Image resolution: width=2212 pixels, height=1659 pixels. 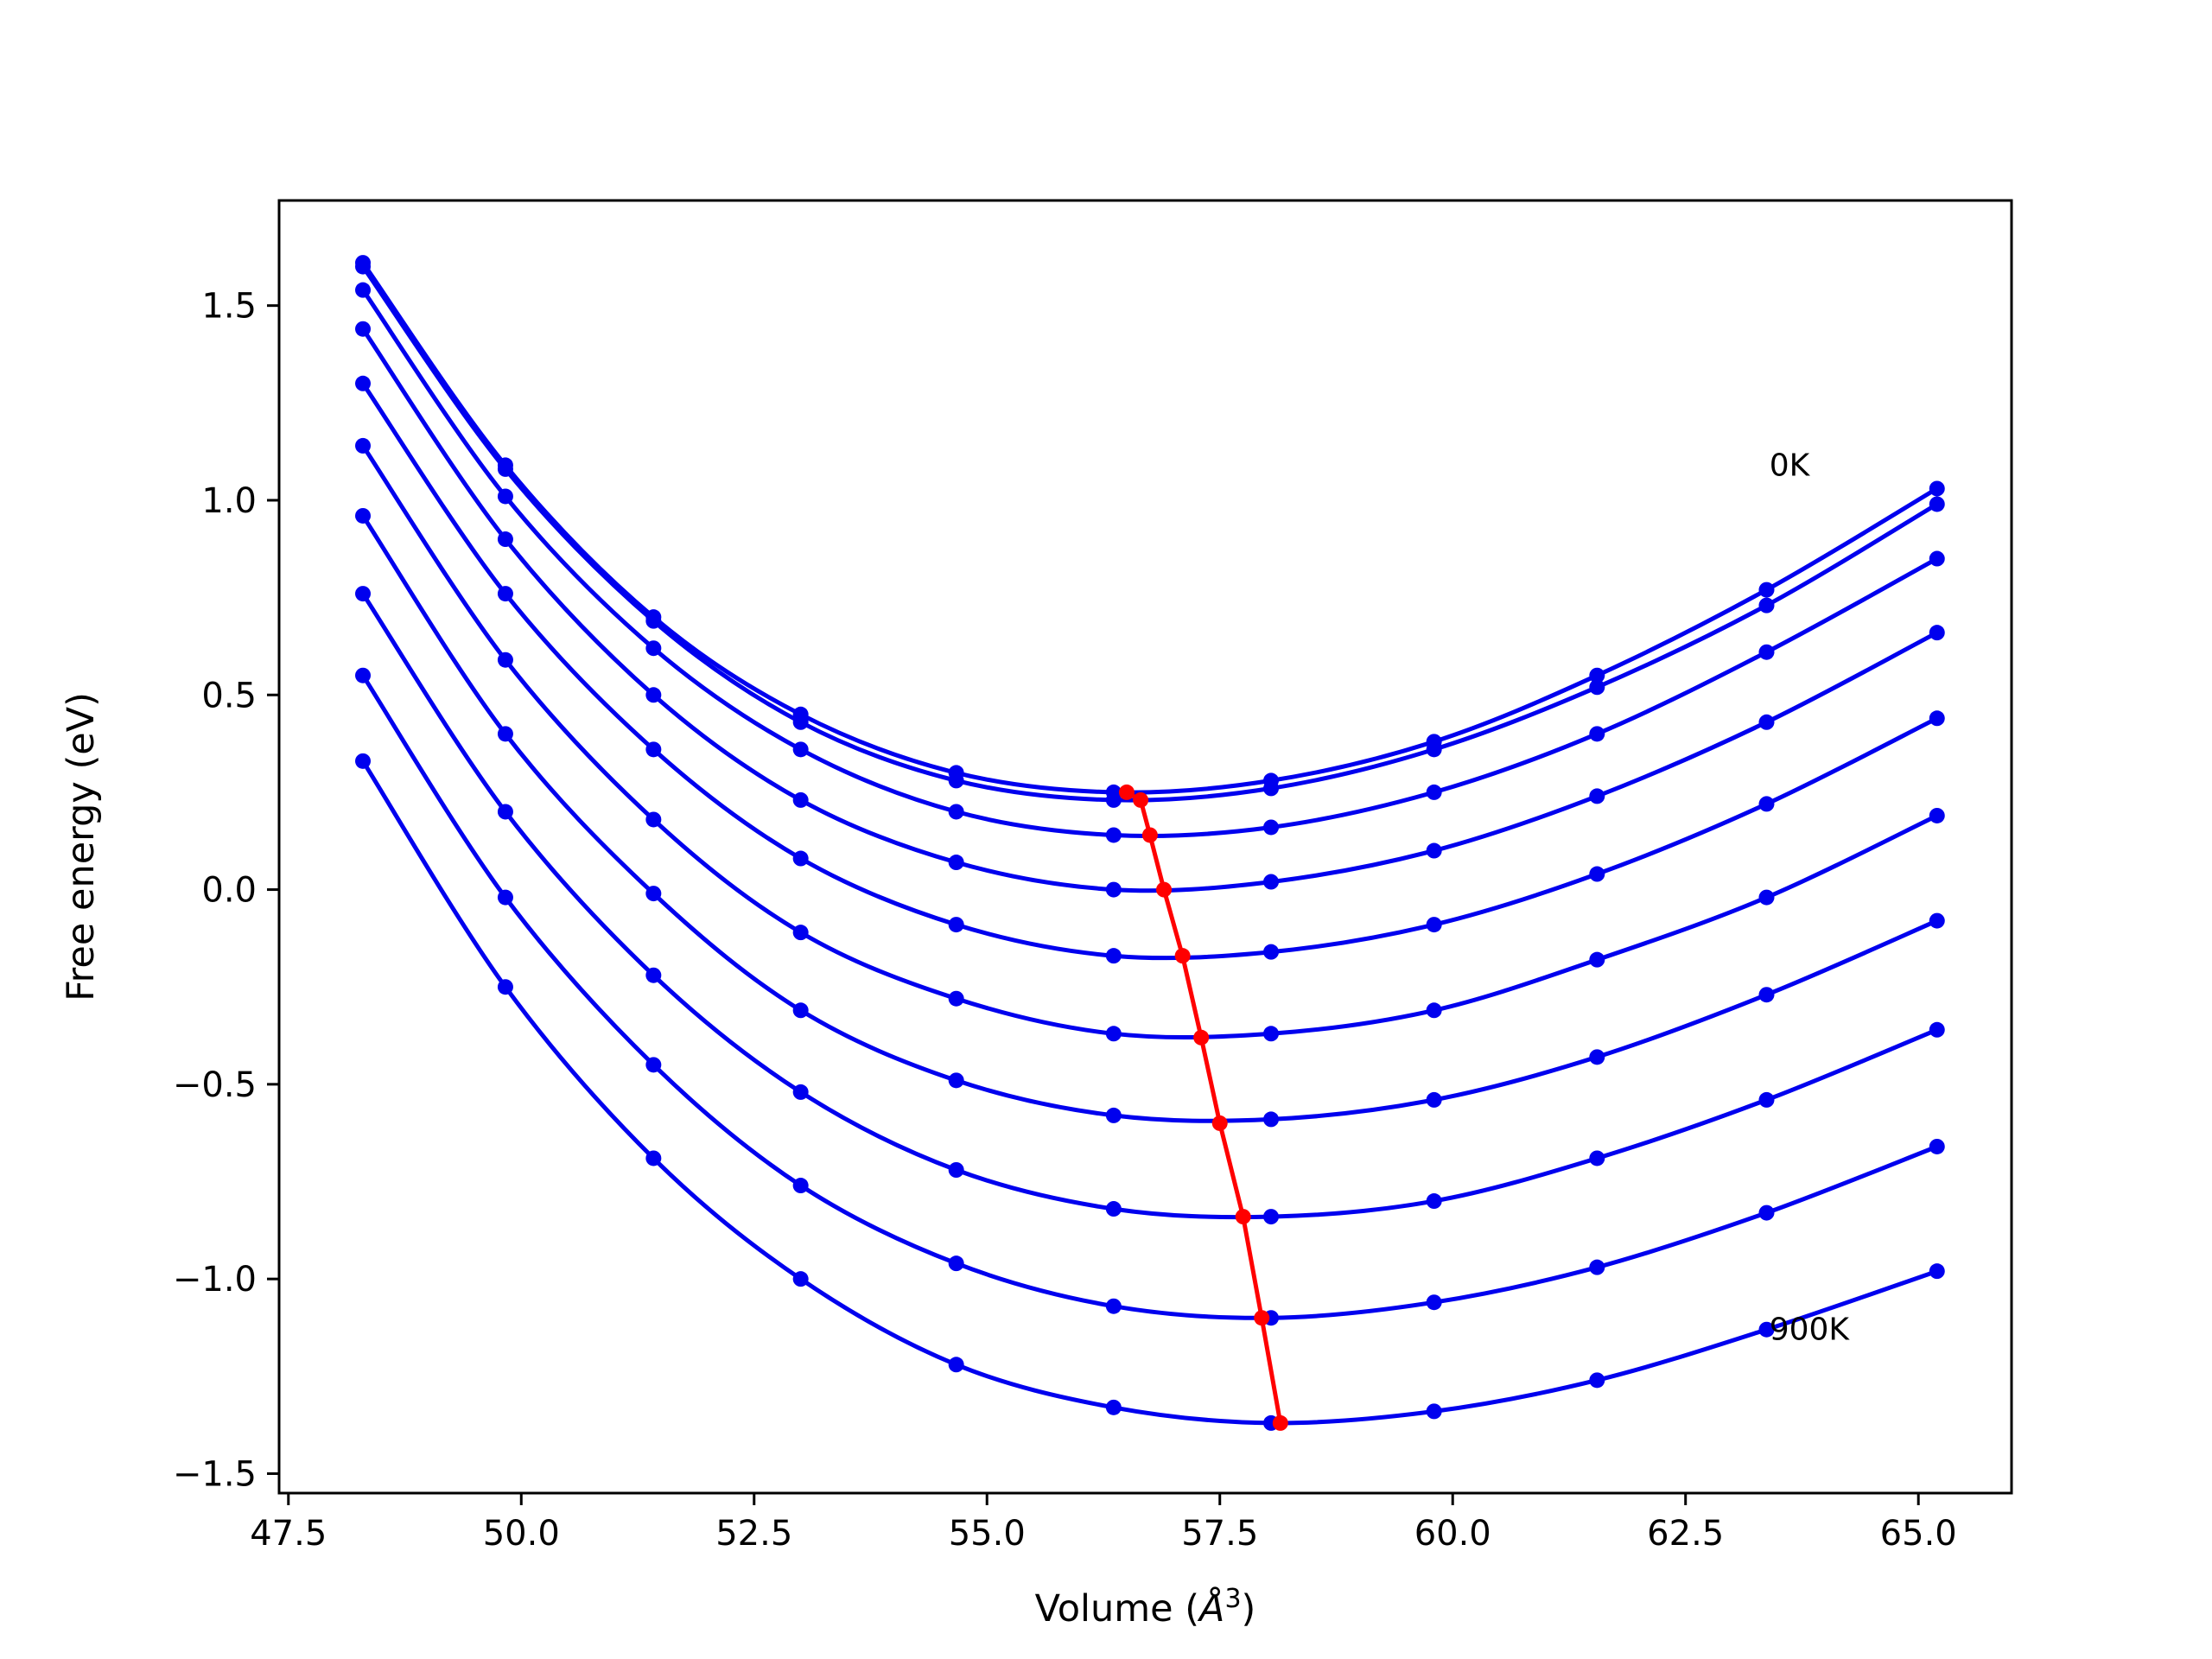 I want to click on x-axis-label: Volume (Å3), so click(x=1145, y=1607).